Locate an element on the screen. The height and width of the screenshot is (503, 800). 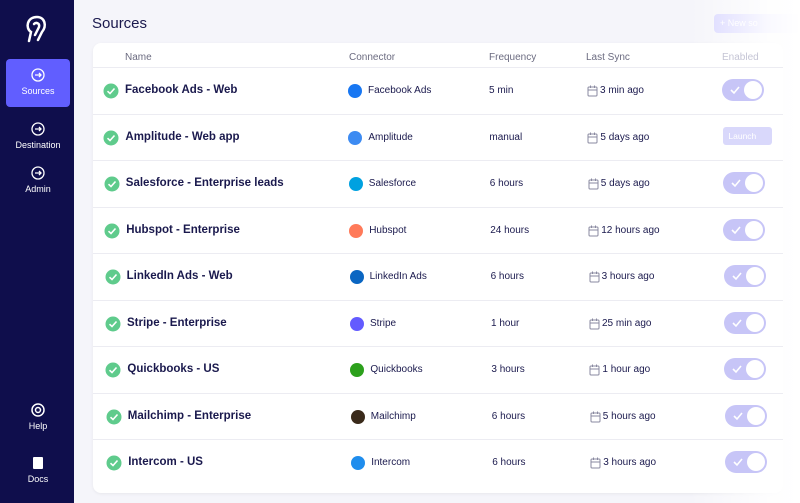
sidebar: Sources Destination Admin Help Docs is located at coordinates (37, 251).